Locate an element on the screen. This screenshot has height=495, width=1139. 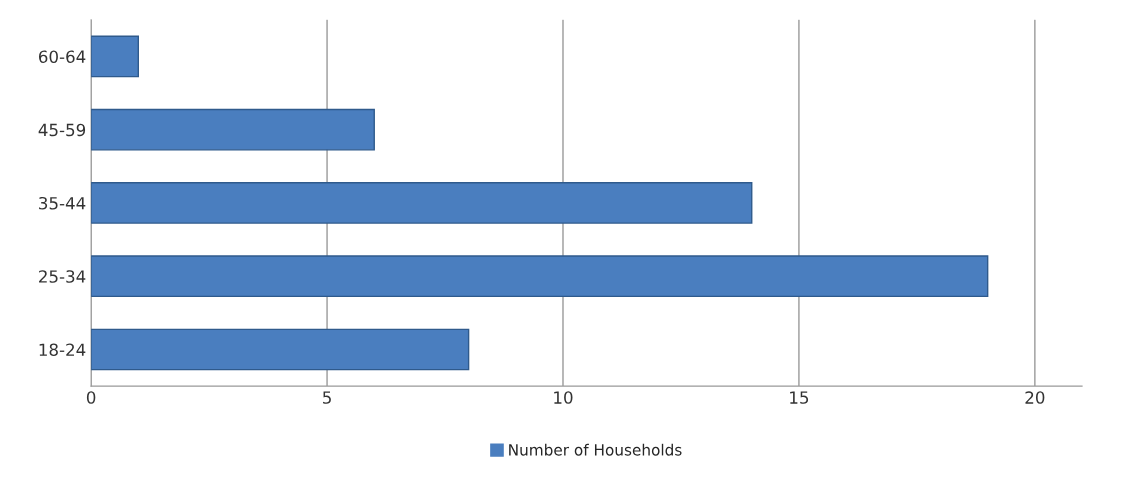
y-tick-label: 35-44 is located at coordinates (62, 203).